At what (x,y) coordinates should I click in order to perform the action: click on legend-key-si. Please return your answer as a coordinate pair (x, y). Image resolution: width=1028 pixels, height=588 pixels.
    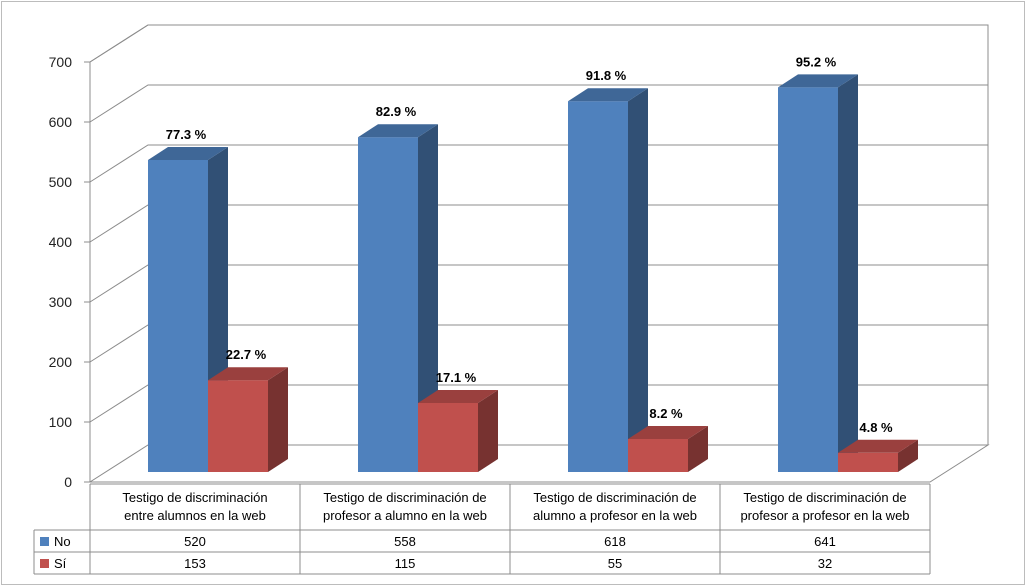
    Looking at the image, I should click on (44, 563).